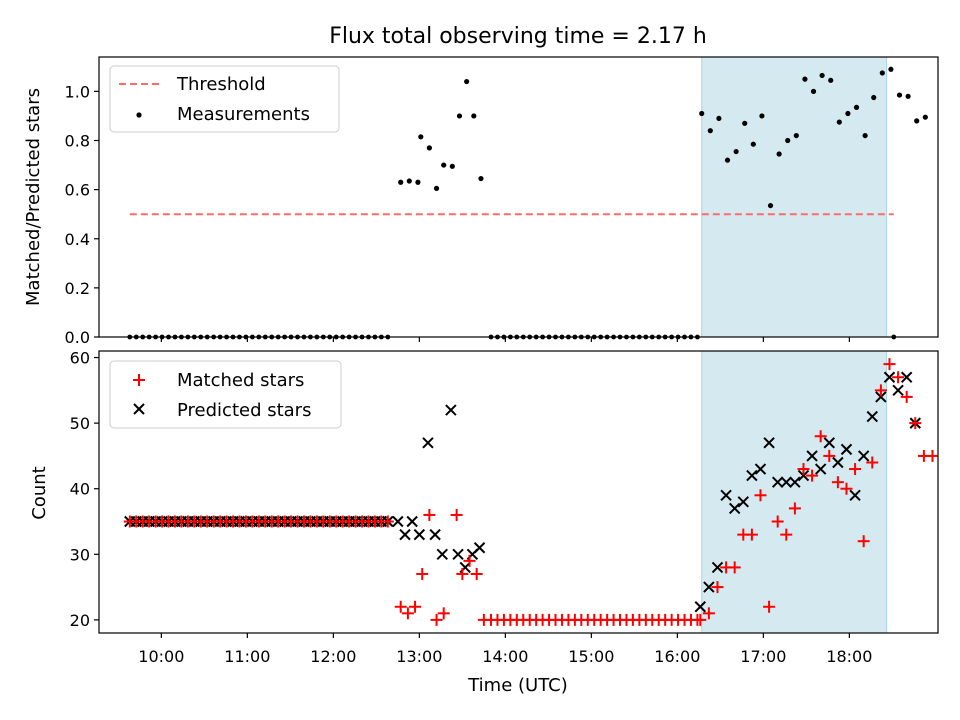 The image size is (960, 720). Describe the element at coordinates (225, 394) in the screenshot. I see `bottom-legend: Matched stars Predicted stars` at that location.